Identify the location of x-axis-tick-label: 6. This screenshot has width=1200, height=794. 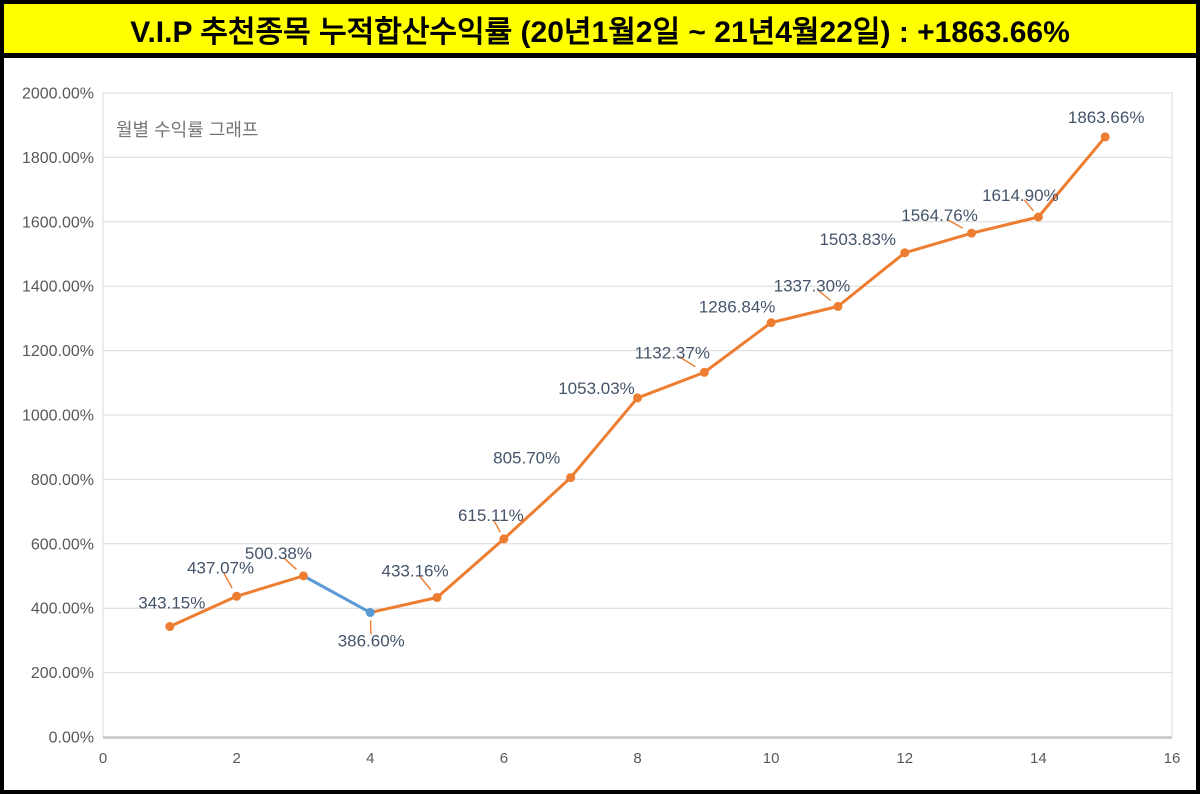
(504, 758).